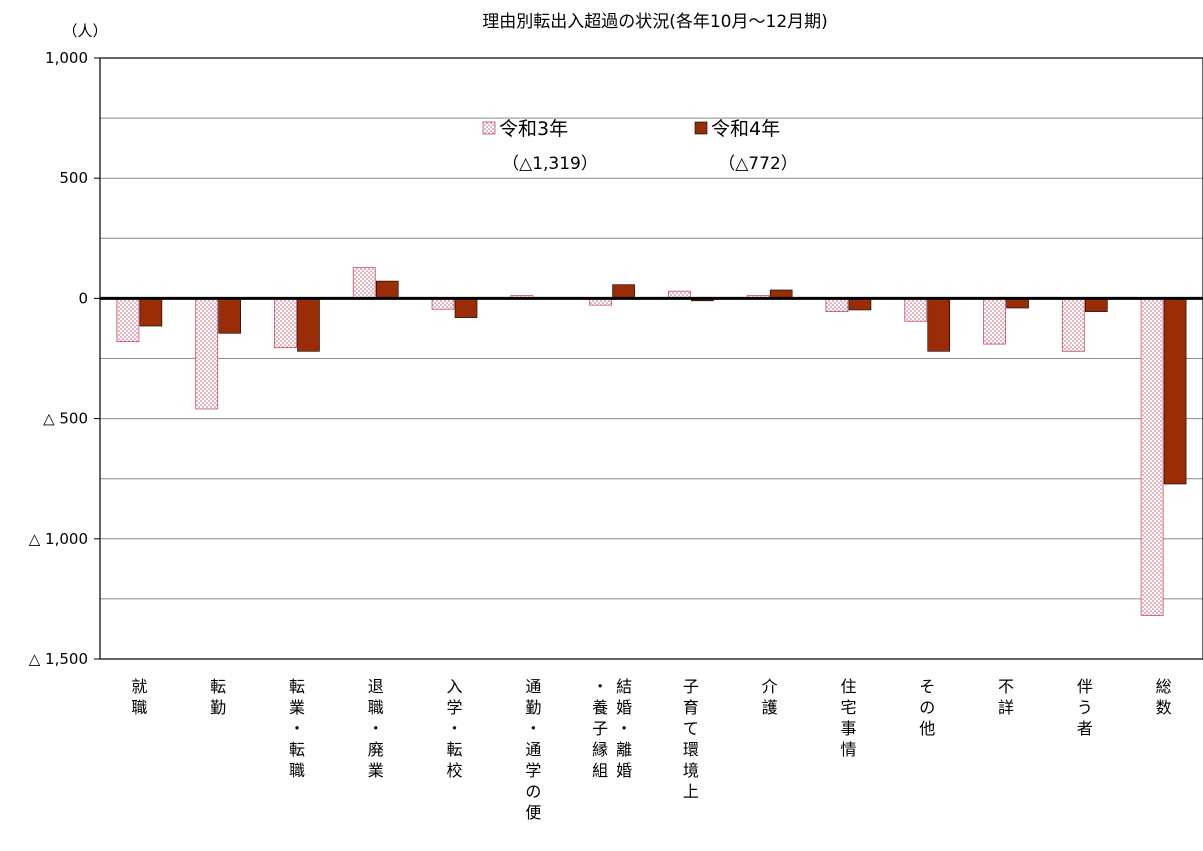  What do you see at coordinates (297, 728) in the screenshot?
I see `category-label: 転業・転職` at bounding box center [297, 728].